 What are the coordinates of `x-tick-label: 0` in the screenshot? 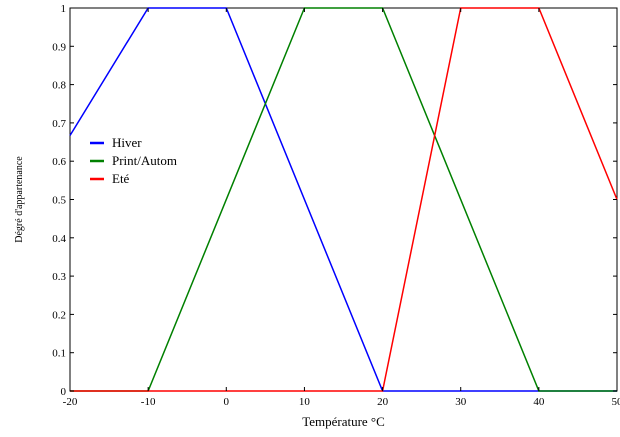 It's located at (227, 402).